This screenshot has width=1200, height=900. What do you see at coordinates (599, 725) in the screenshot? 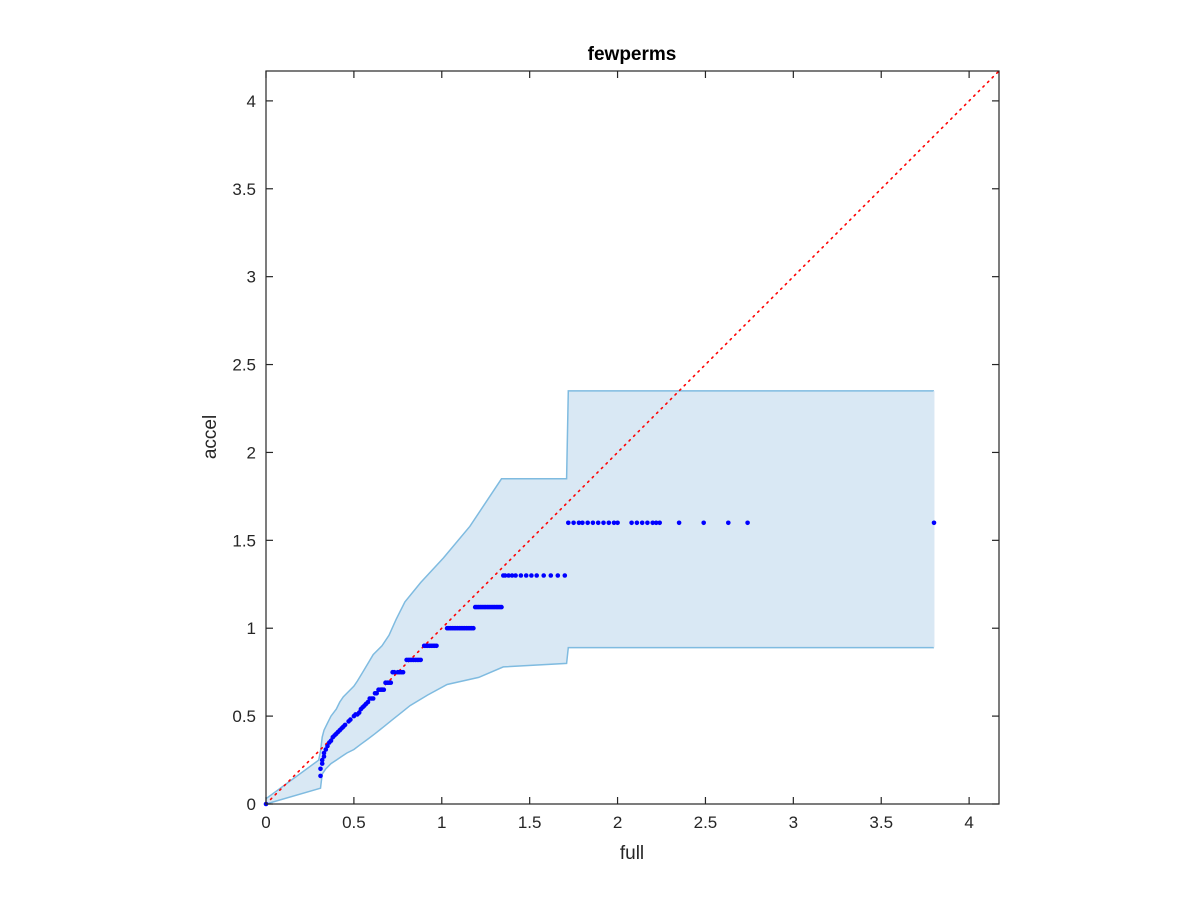
I see `band-lower-edge` at bounding box center [599, 725].